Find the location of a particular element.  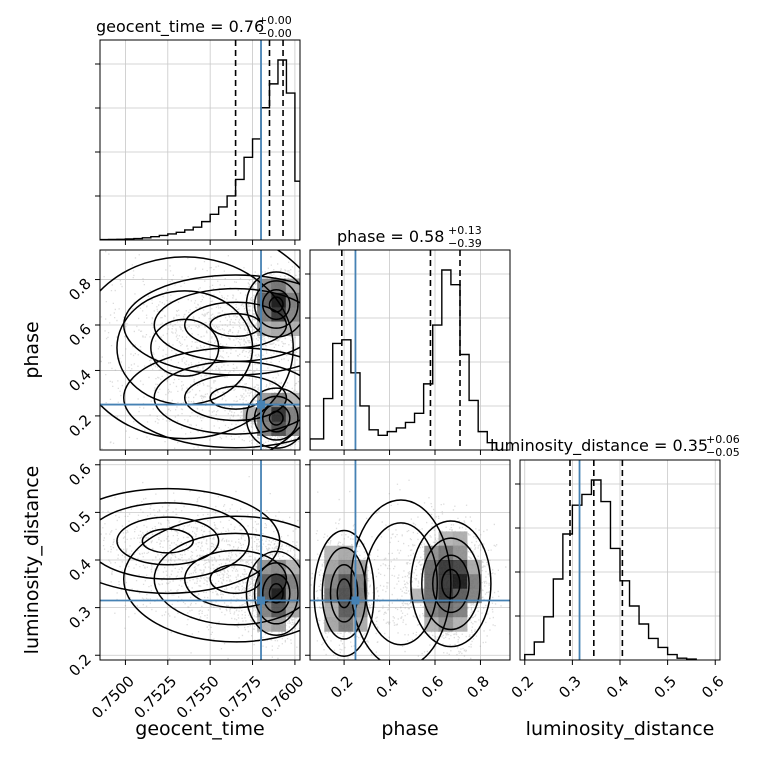

phase-vs-geocent-time-content is located at coordinates (200, 350).